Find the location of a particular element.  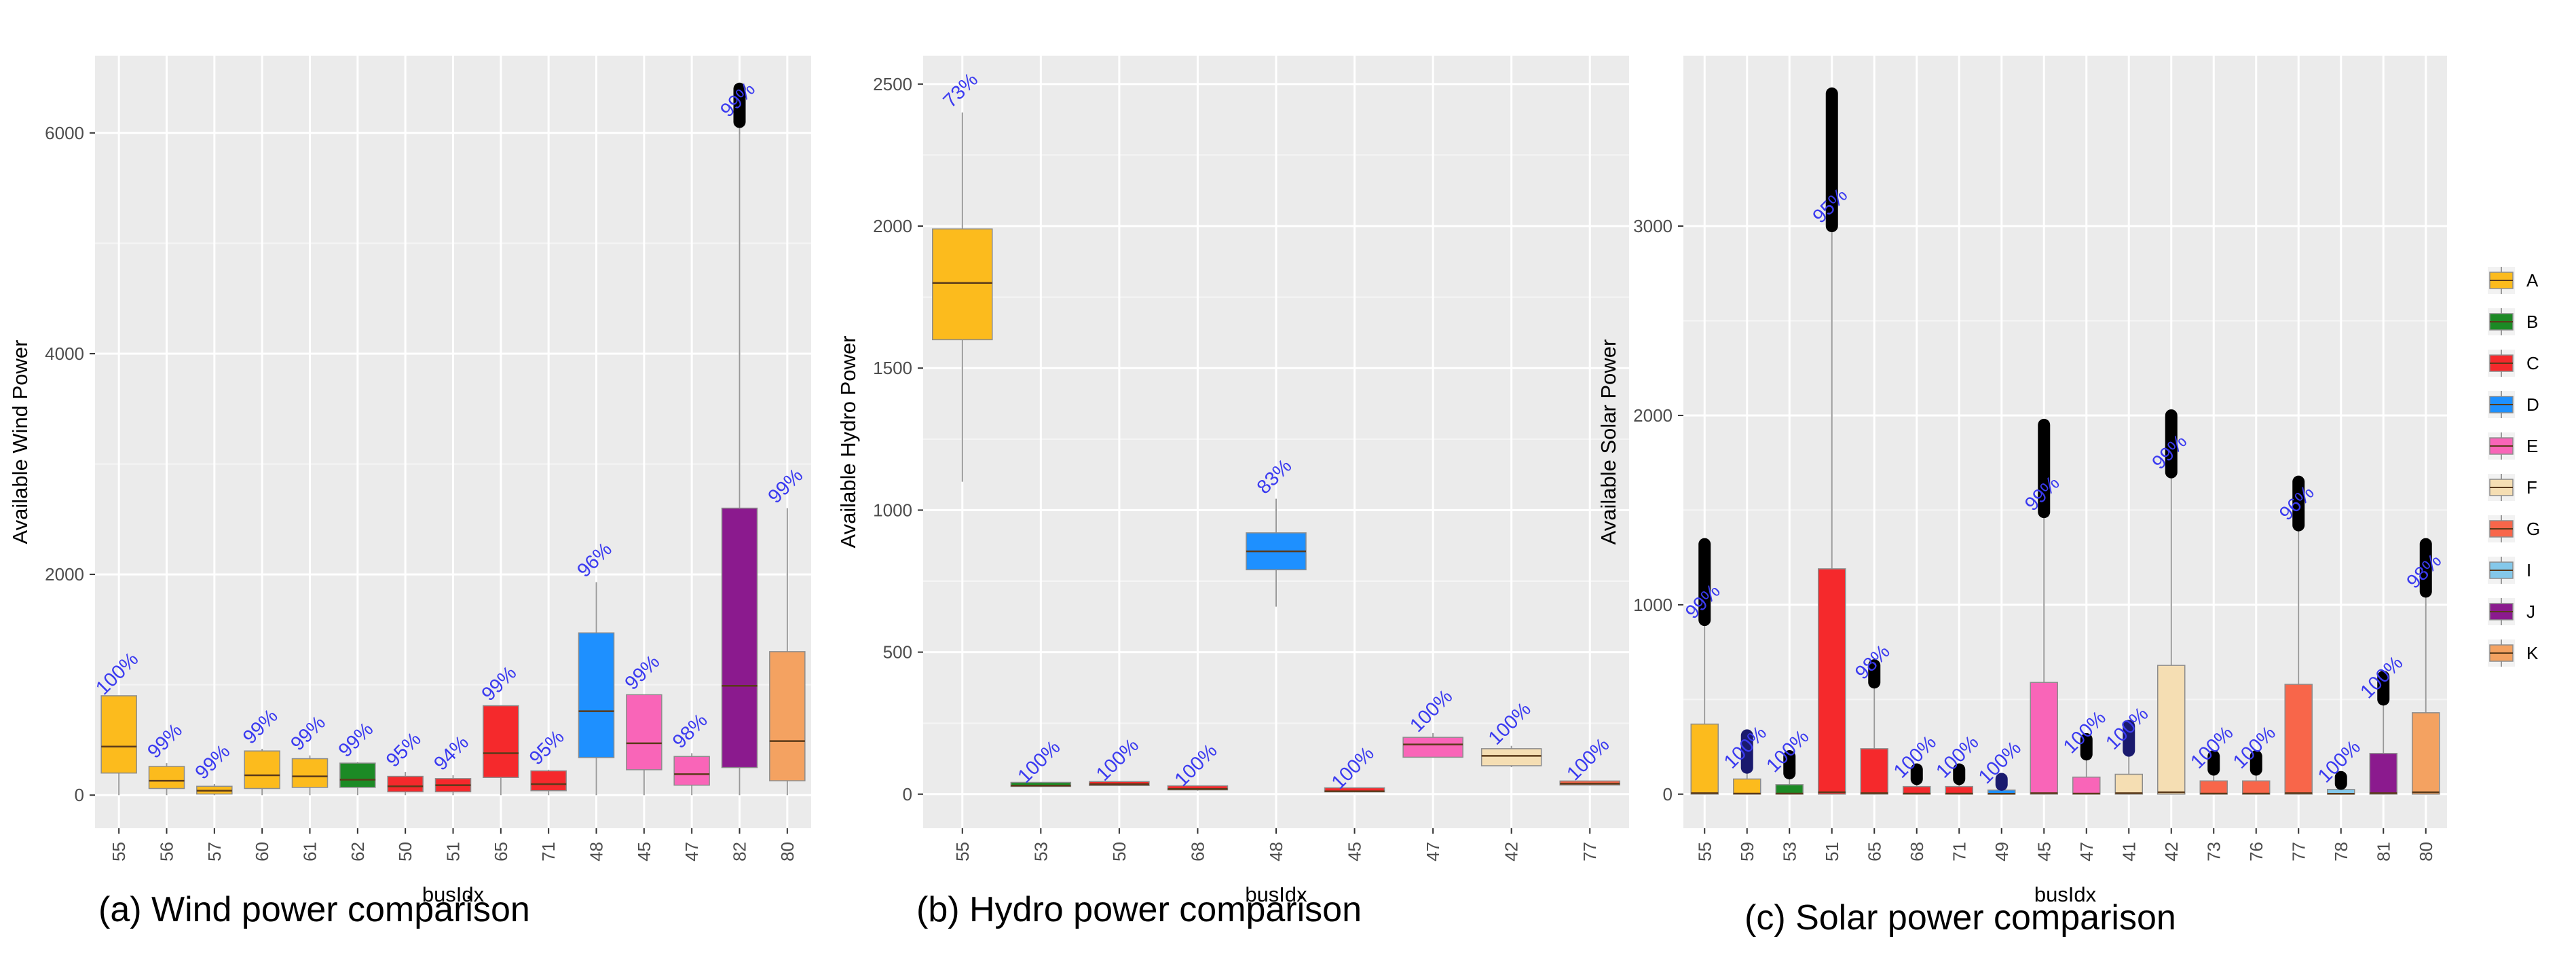

x-tick-label: 81 is located at coordinates (2383, 851).